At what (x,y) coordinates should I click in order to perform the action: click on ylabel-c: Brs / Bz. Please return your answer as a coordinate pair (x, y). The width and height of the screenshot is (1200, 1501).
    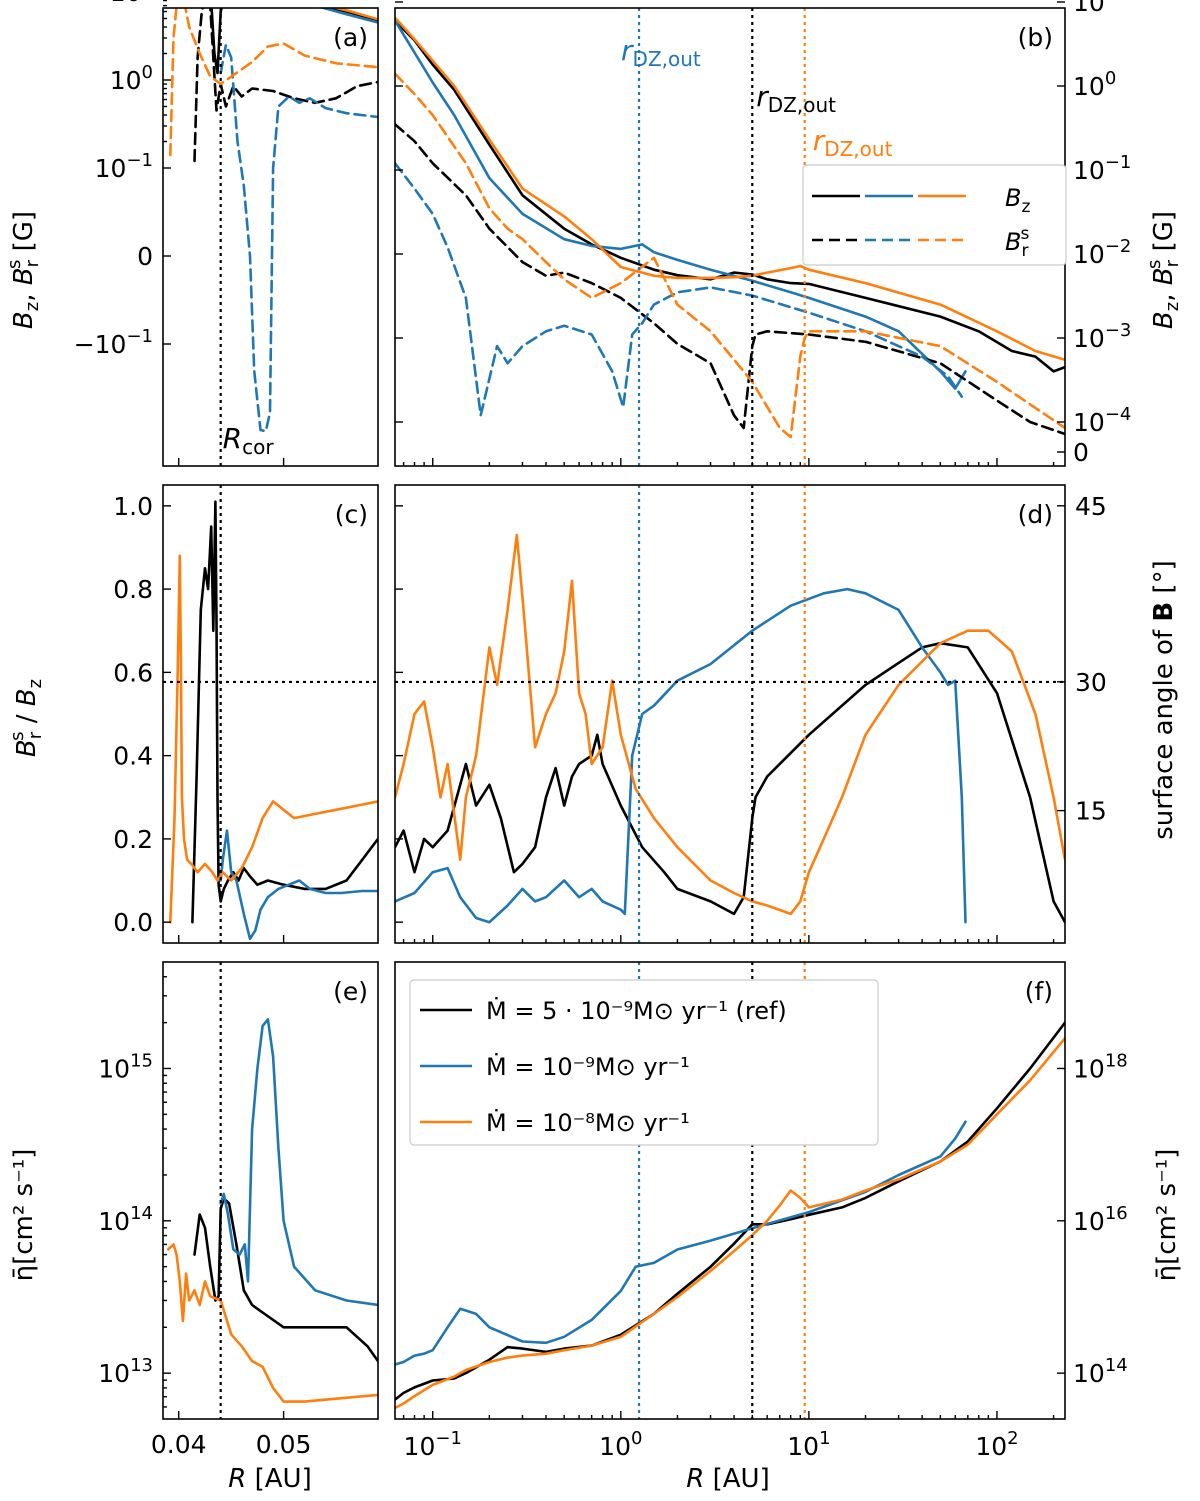
    Looking at the image, I should click on (26, 718).